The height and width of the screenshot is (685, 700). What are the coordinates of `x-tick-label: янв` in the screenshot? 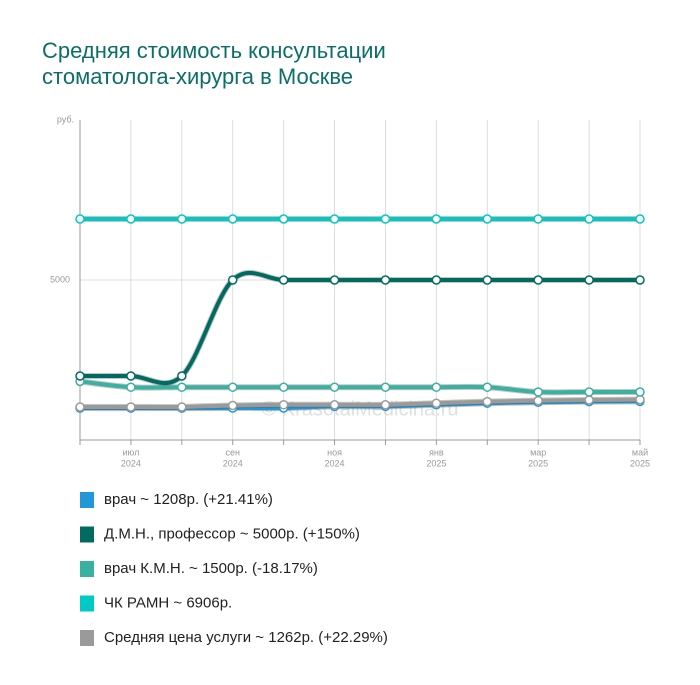 It's located at (436, 452).